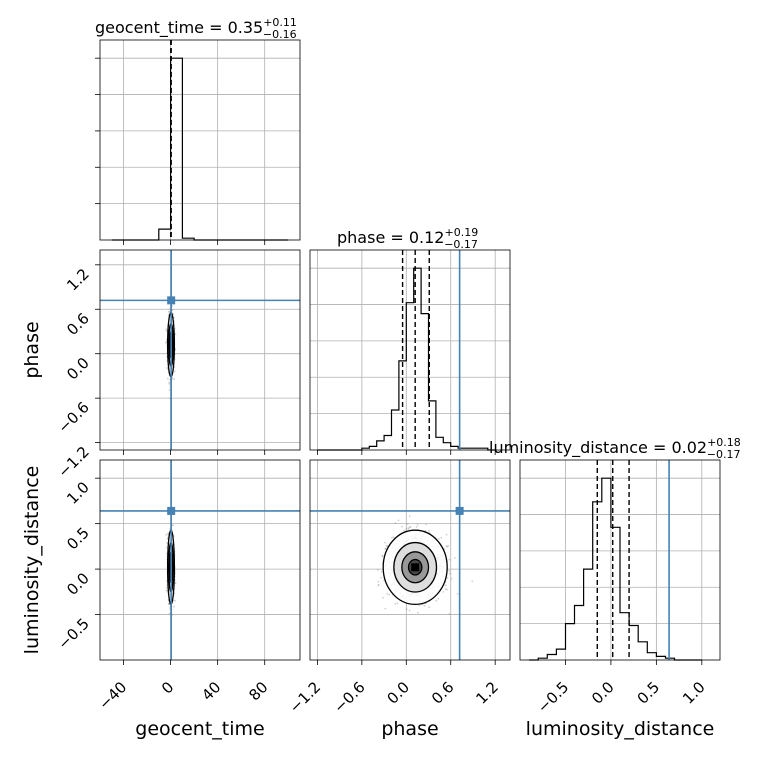 Image resolution: width=760 pixels, height=760 pixels. Describe the element at coordinates (78, 493) in the screenshot. I see `y-tick-label: 1.0` at that location.